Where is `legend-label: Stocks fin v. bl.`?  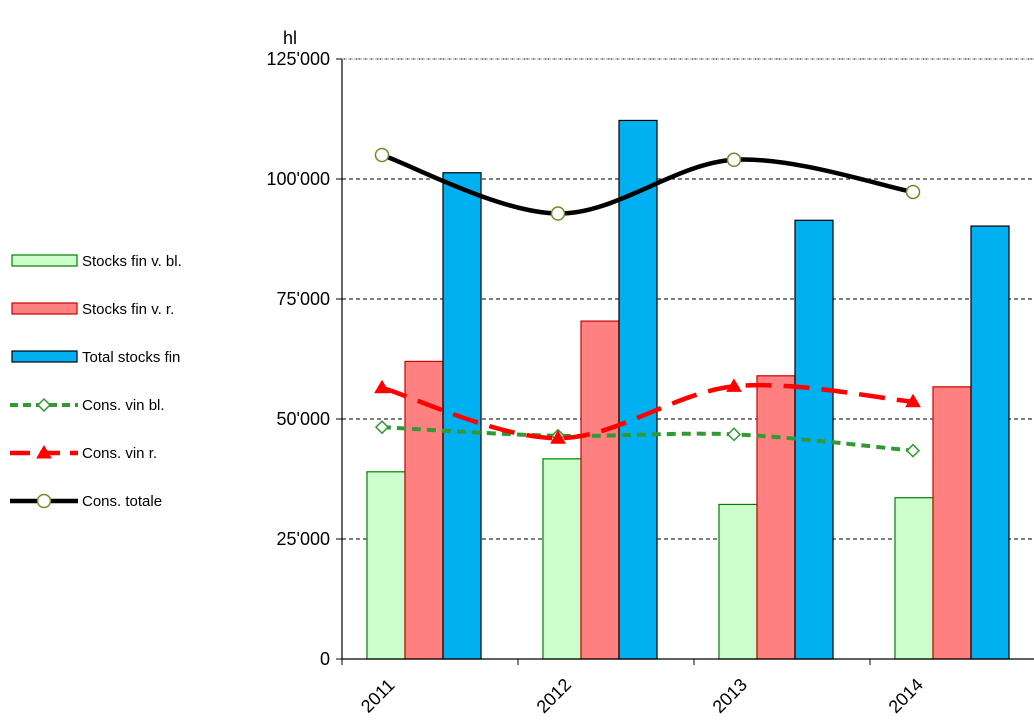 legend-label: Stocks fin v. bl. is located at coordinates (132, 261).